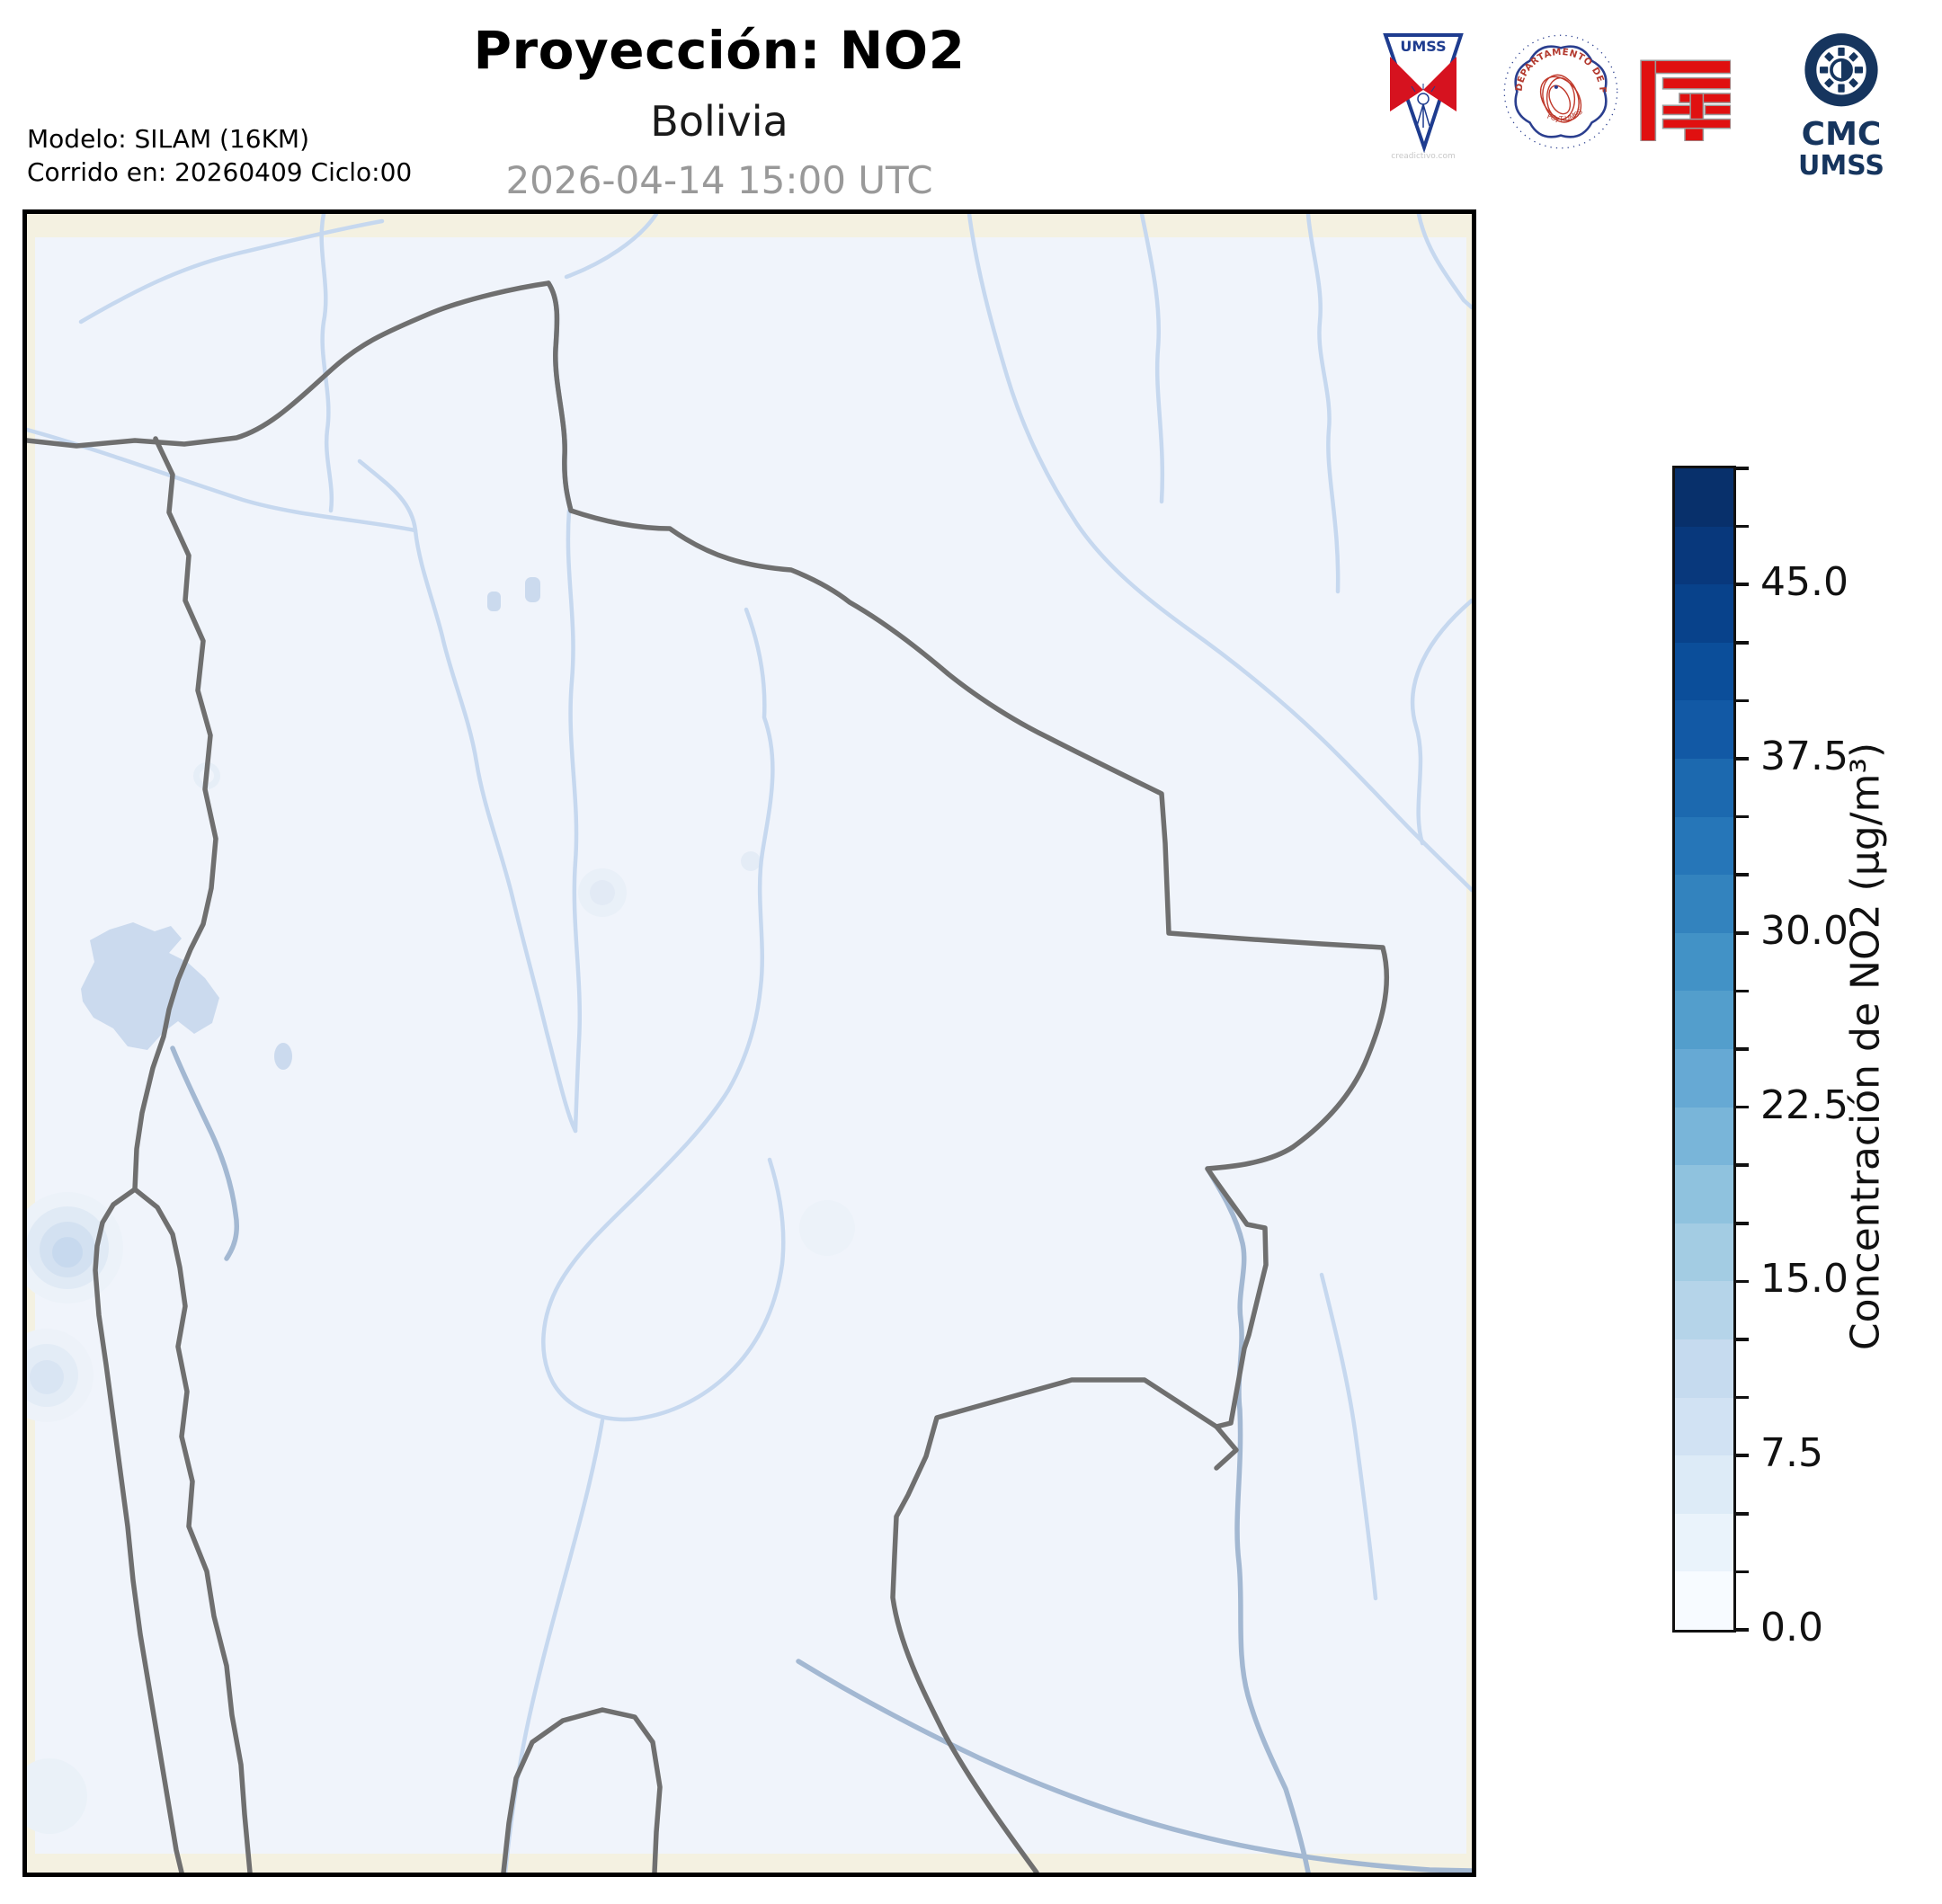  Describe the element at coordinates (168, 139) in the screenshot. I see `model-name: Modelo: SILAM (16KM)` at that location.